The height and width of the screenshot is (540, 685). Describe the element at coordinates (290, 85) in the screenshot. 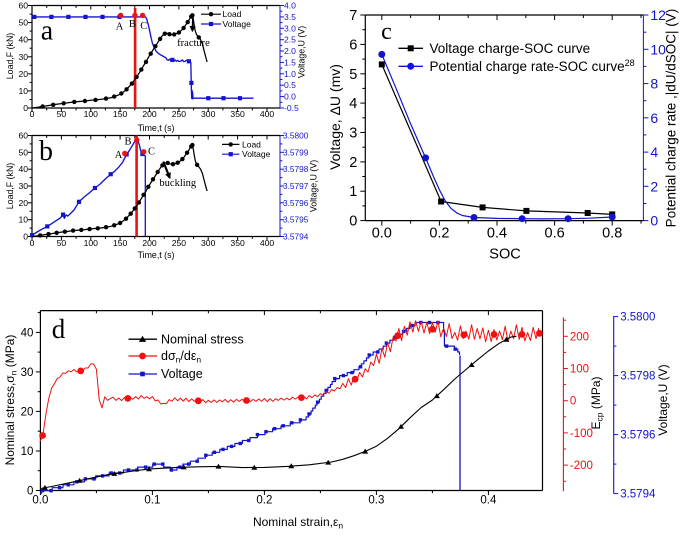

I see `svg-text: 0.5` at that location.